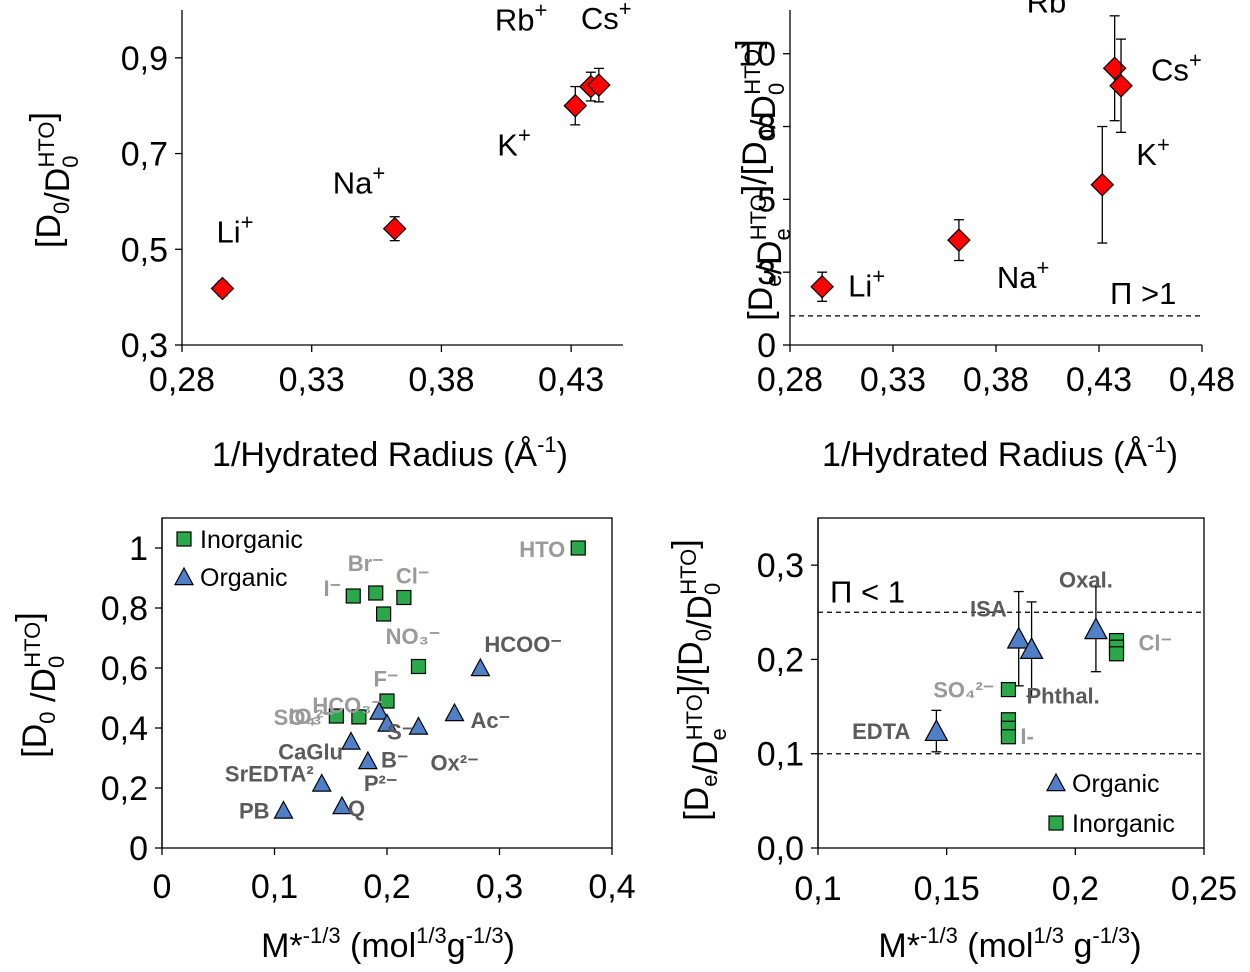  I want to click on x-tick-label: 0,1, so click(817, 889).